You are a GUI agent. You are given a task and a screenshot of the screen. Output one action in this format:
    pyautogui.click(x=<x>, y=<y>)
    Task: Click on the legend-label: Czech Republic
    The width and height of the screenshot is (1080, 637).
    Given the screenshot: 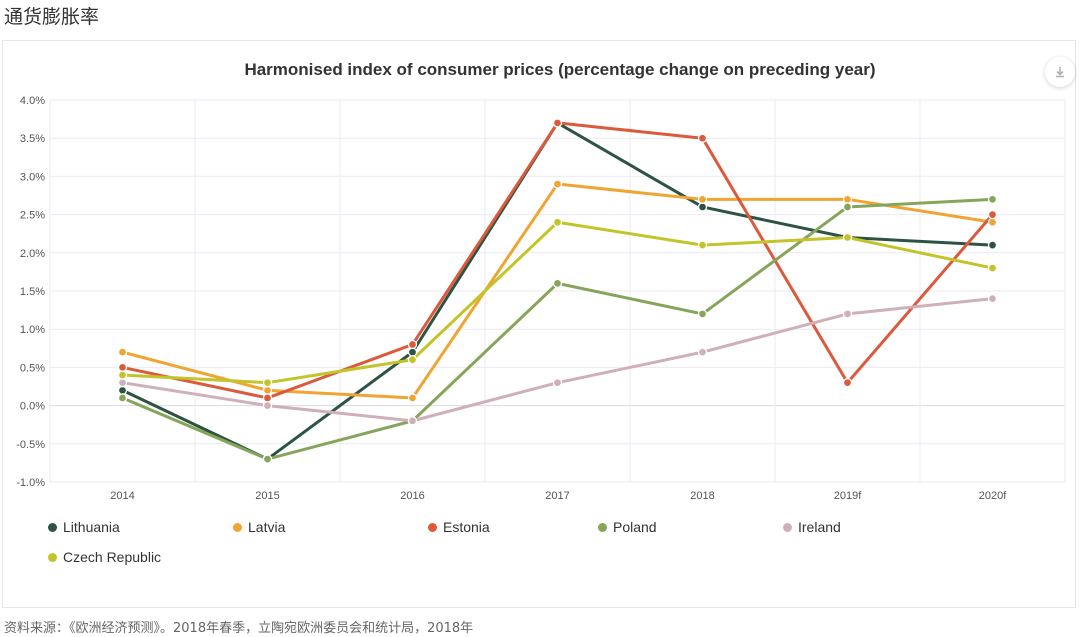 What is the action you would take?
    pyautogui.click(x=112, y=557)
    